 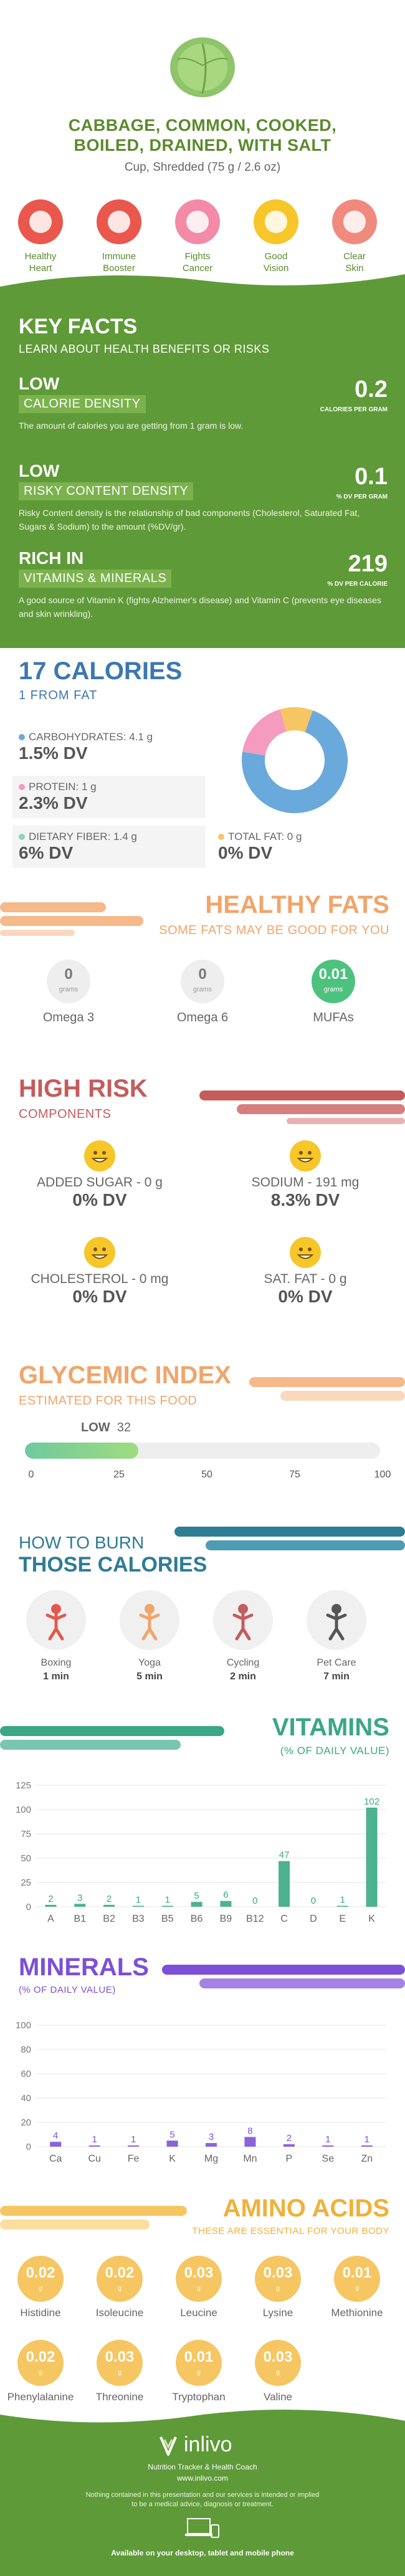 What do you see at coordinates (337, 1663) in the screenshot?
I see `burn-activity: Pet Care` at bounding box center [337, 1663].